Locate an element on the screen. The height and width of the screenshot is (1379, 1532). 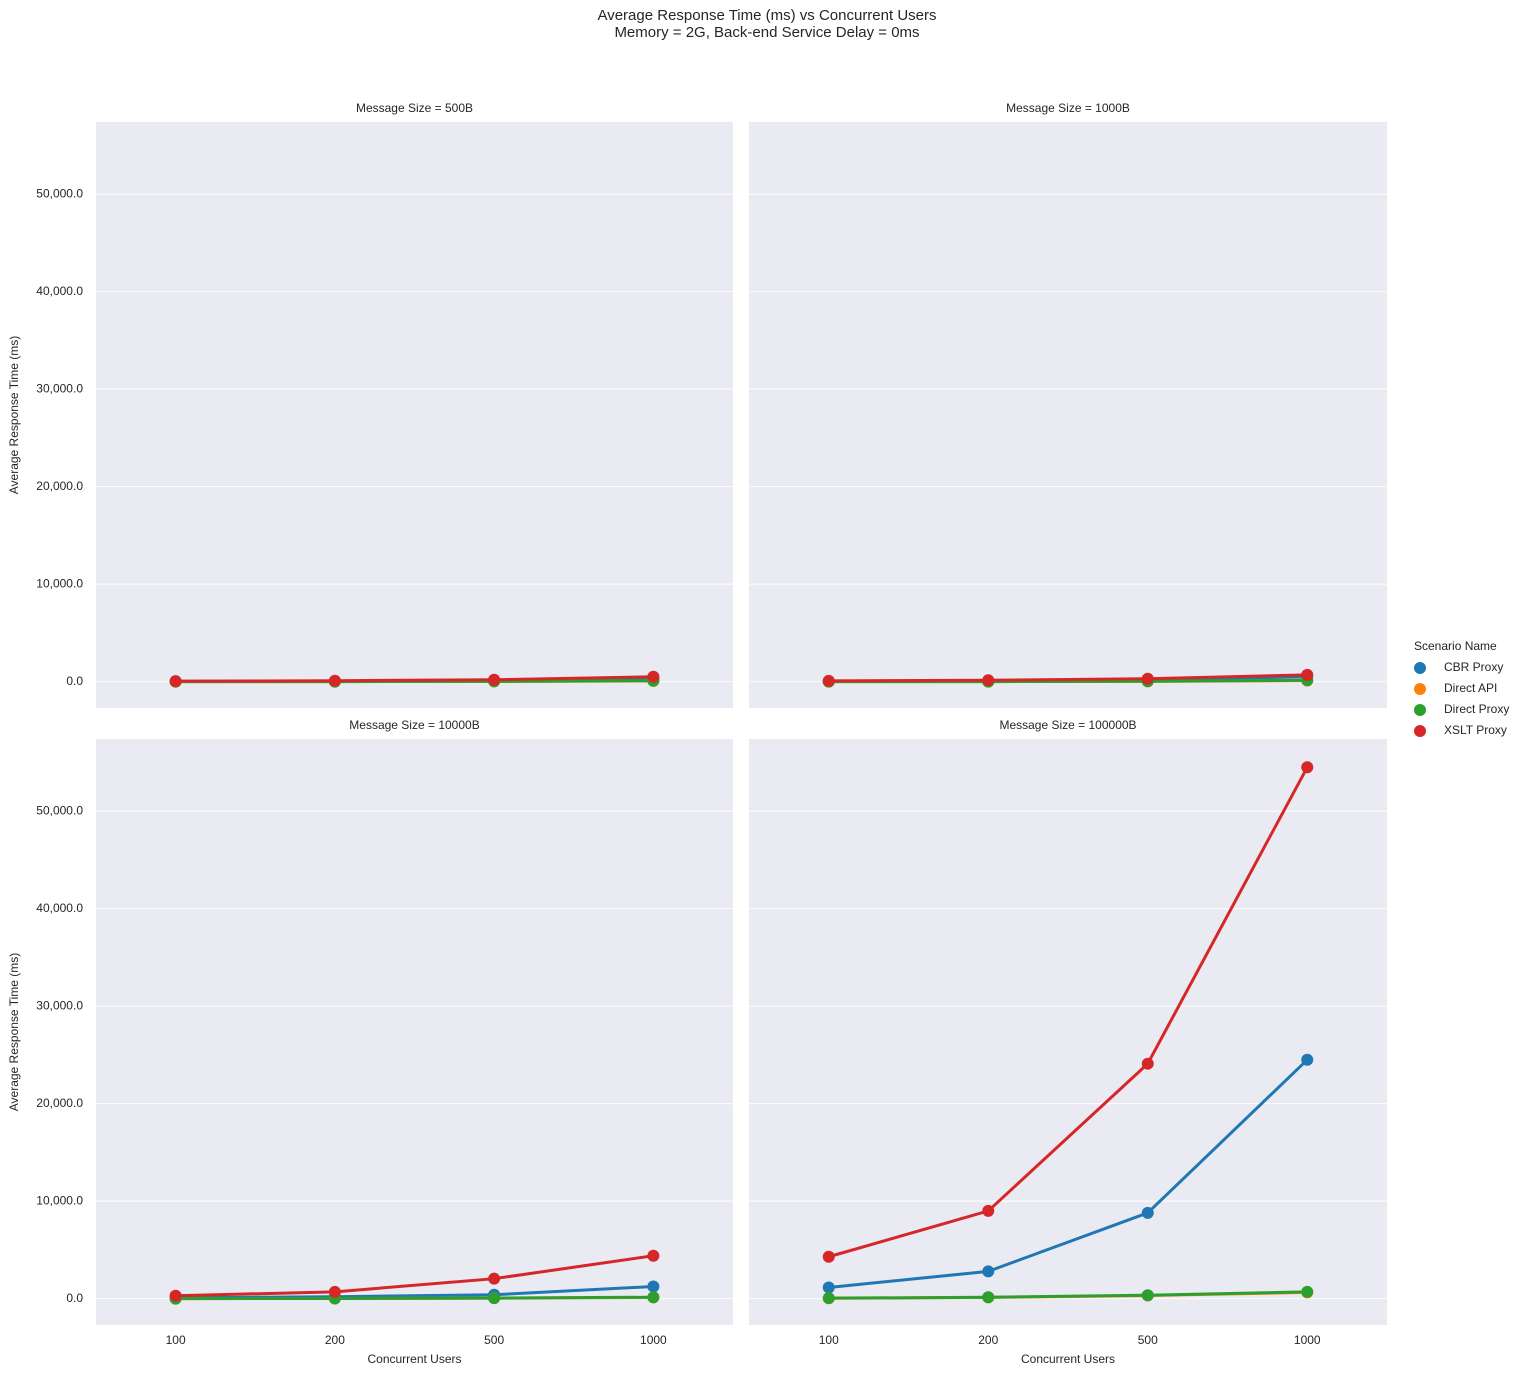
legend-label: CBR Proxy is located at coordinates (1473, 667).